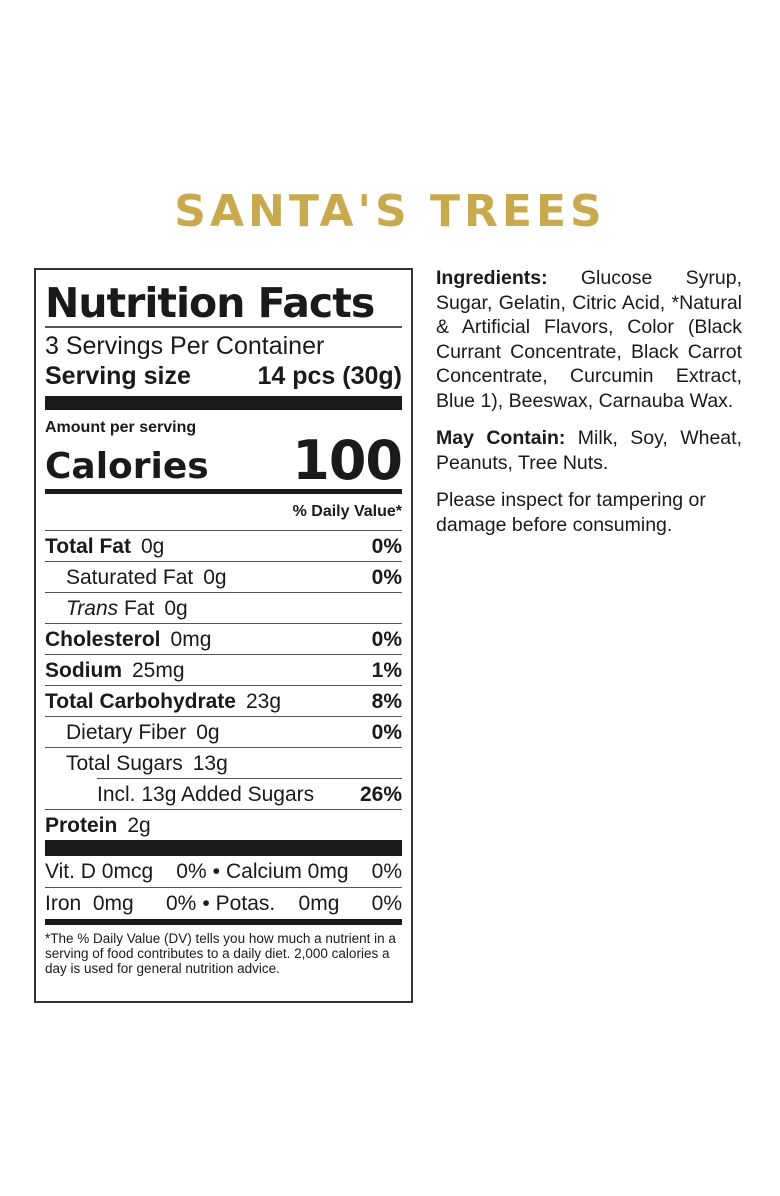 This screenshot has width=780, height=1196. What do you see at coordinates (185, 346) in the screenshot?
I see `servings-per-container: 3 Servings Per Container` at bounding box center [185, 346].